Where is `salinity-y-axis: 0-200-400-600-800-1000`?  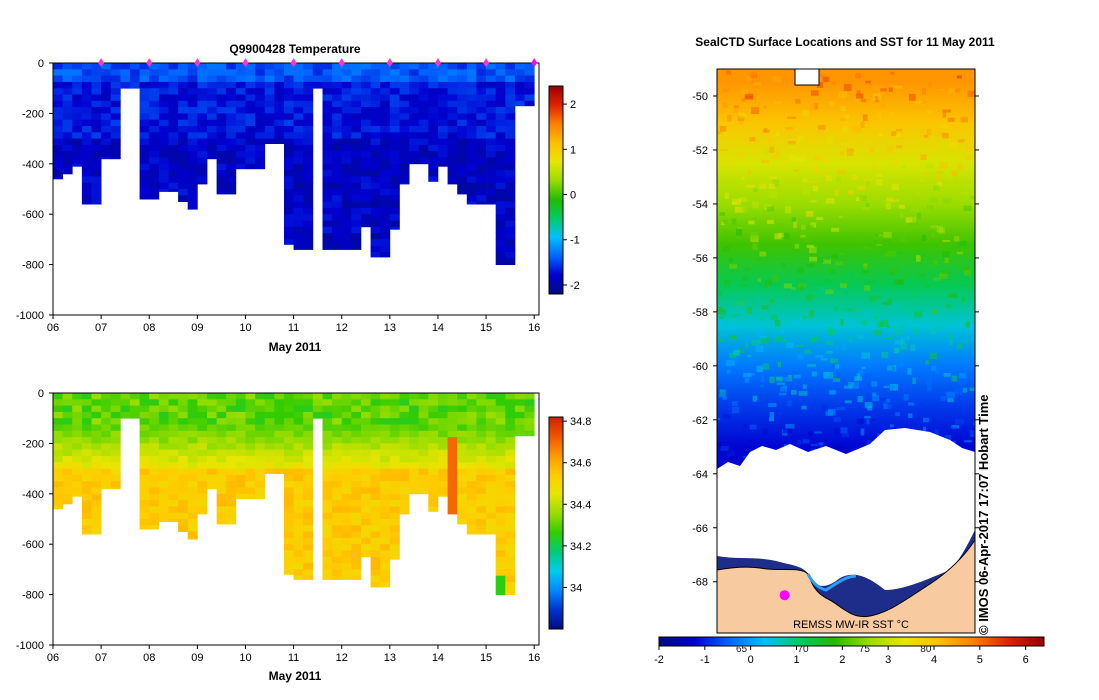 salinity-y-axis: 0-200-400-600-800-1000 is located at coordinates (34, 520).